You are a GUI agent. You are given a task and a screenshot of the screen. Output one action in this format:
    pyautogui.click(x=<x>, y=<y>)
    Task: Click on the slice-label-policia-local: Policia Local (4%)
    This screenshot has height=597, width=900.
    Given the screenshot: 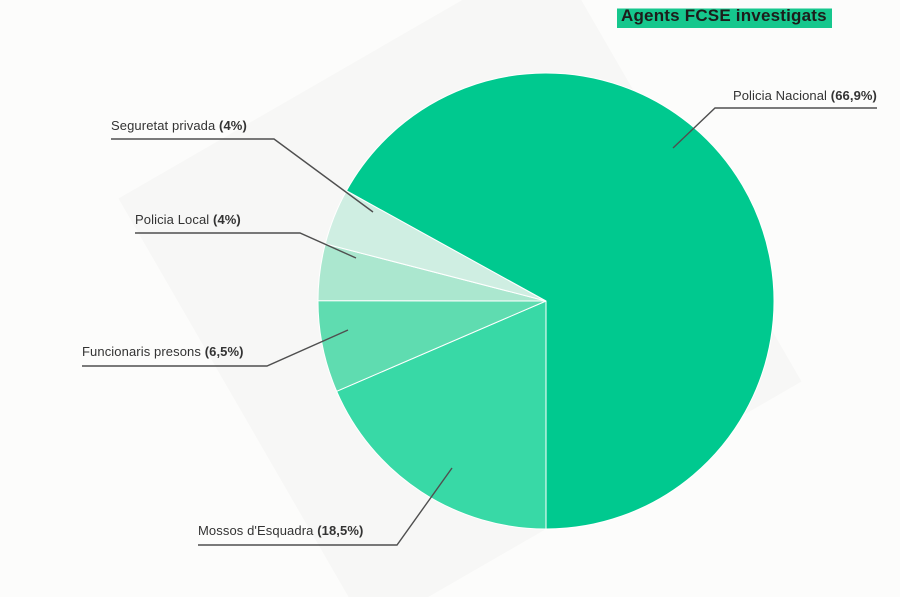 What is the action you would take?
    pyautogui.click(x=188, y=219)
    